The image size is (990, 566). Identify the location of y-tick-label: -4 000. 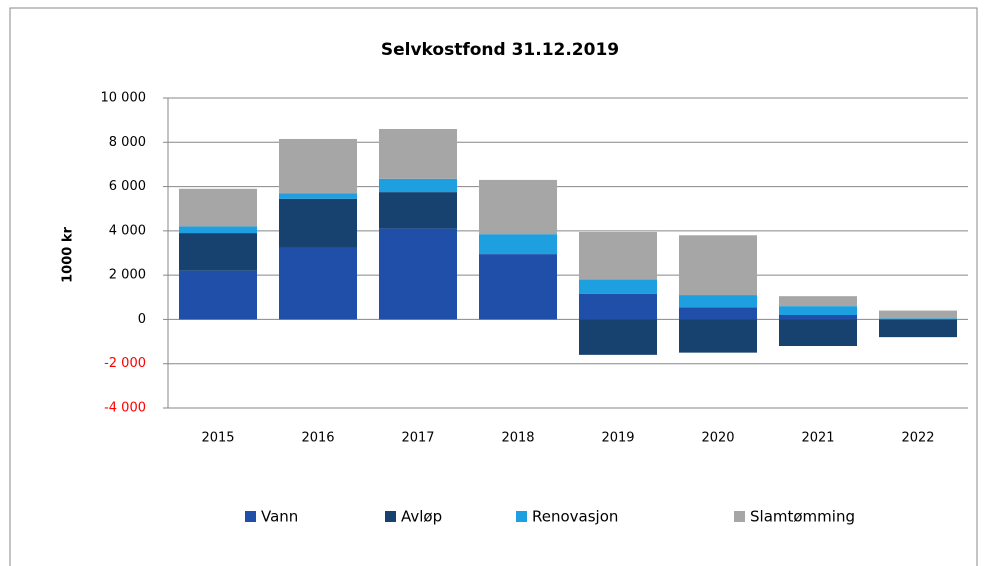
(125, 408).